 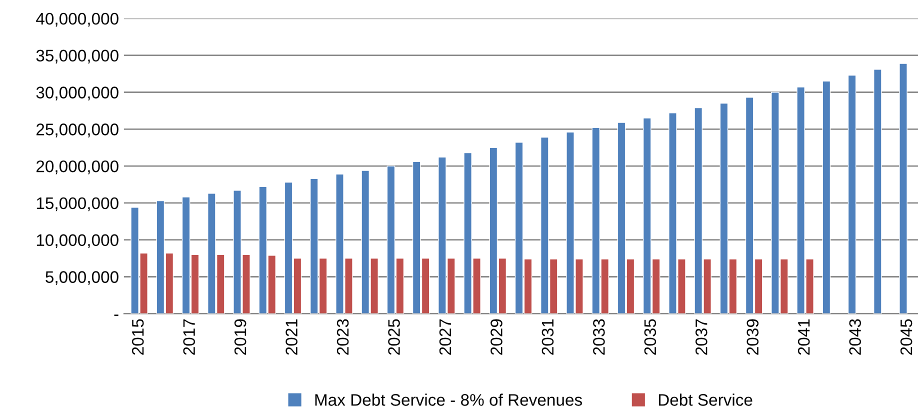 What do you see at coordinates (496, 337) in the screenshot?
I see `x-tick-label: 2029` at bounding box center [496, 337].